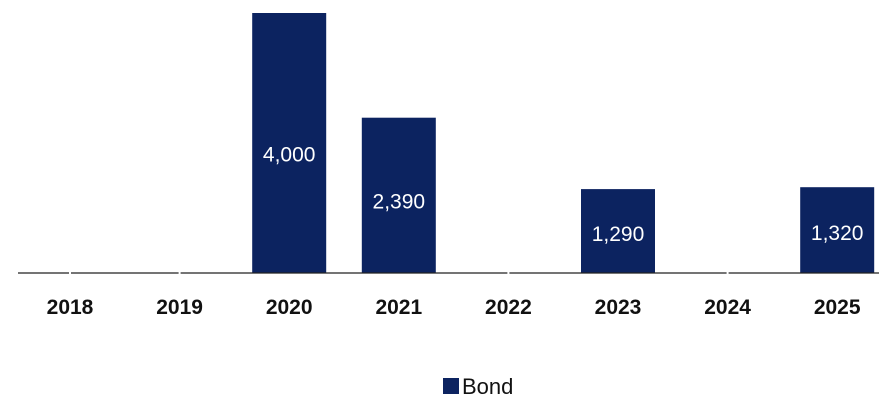 The height and width of the screenshot is (400, 879). I want to click on bar-label-2020: 4,000, so click(289, 155).